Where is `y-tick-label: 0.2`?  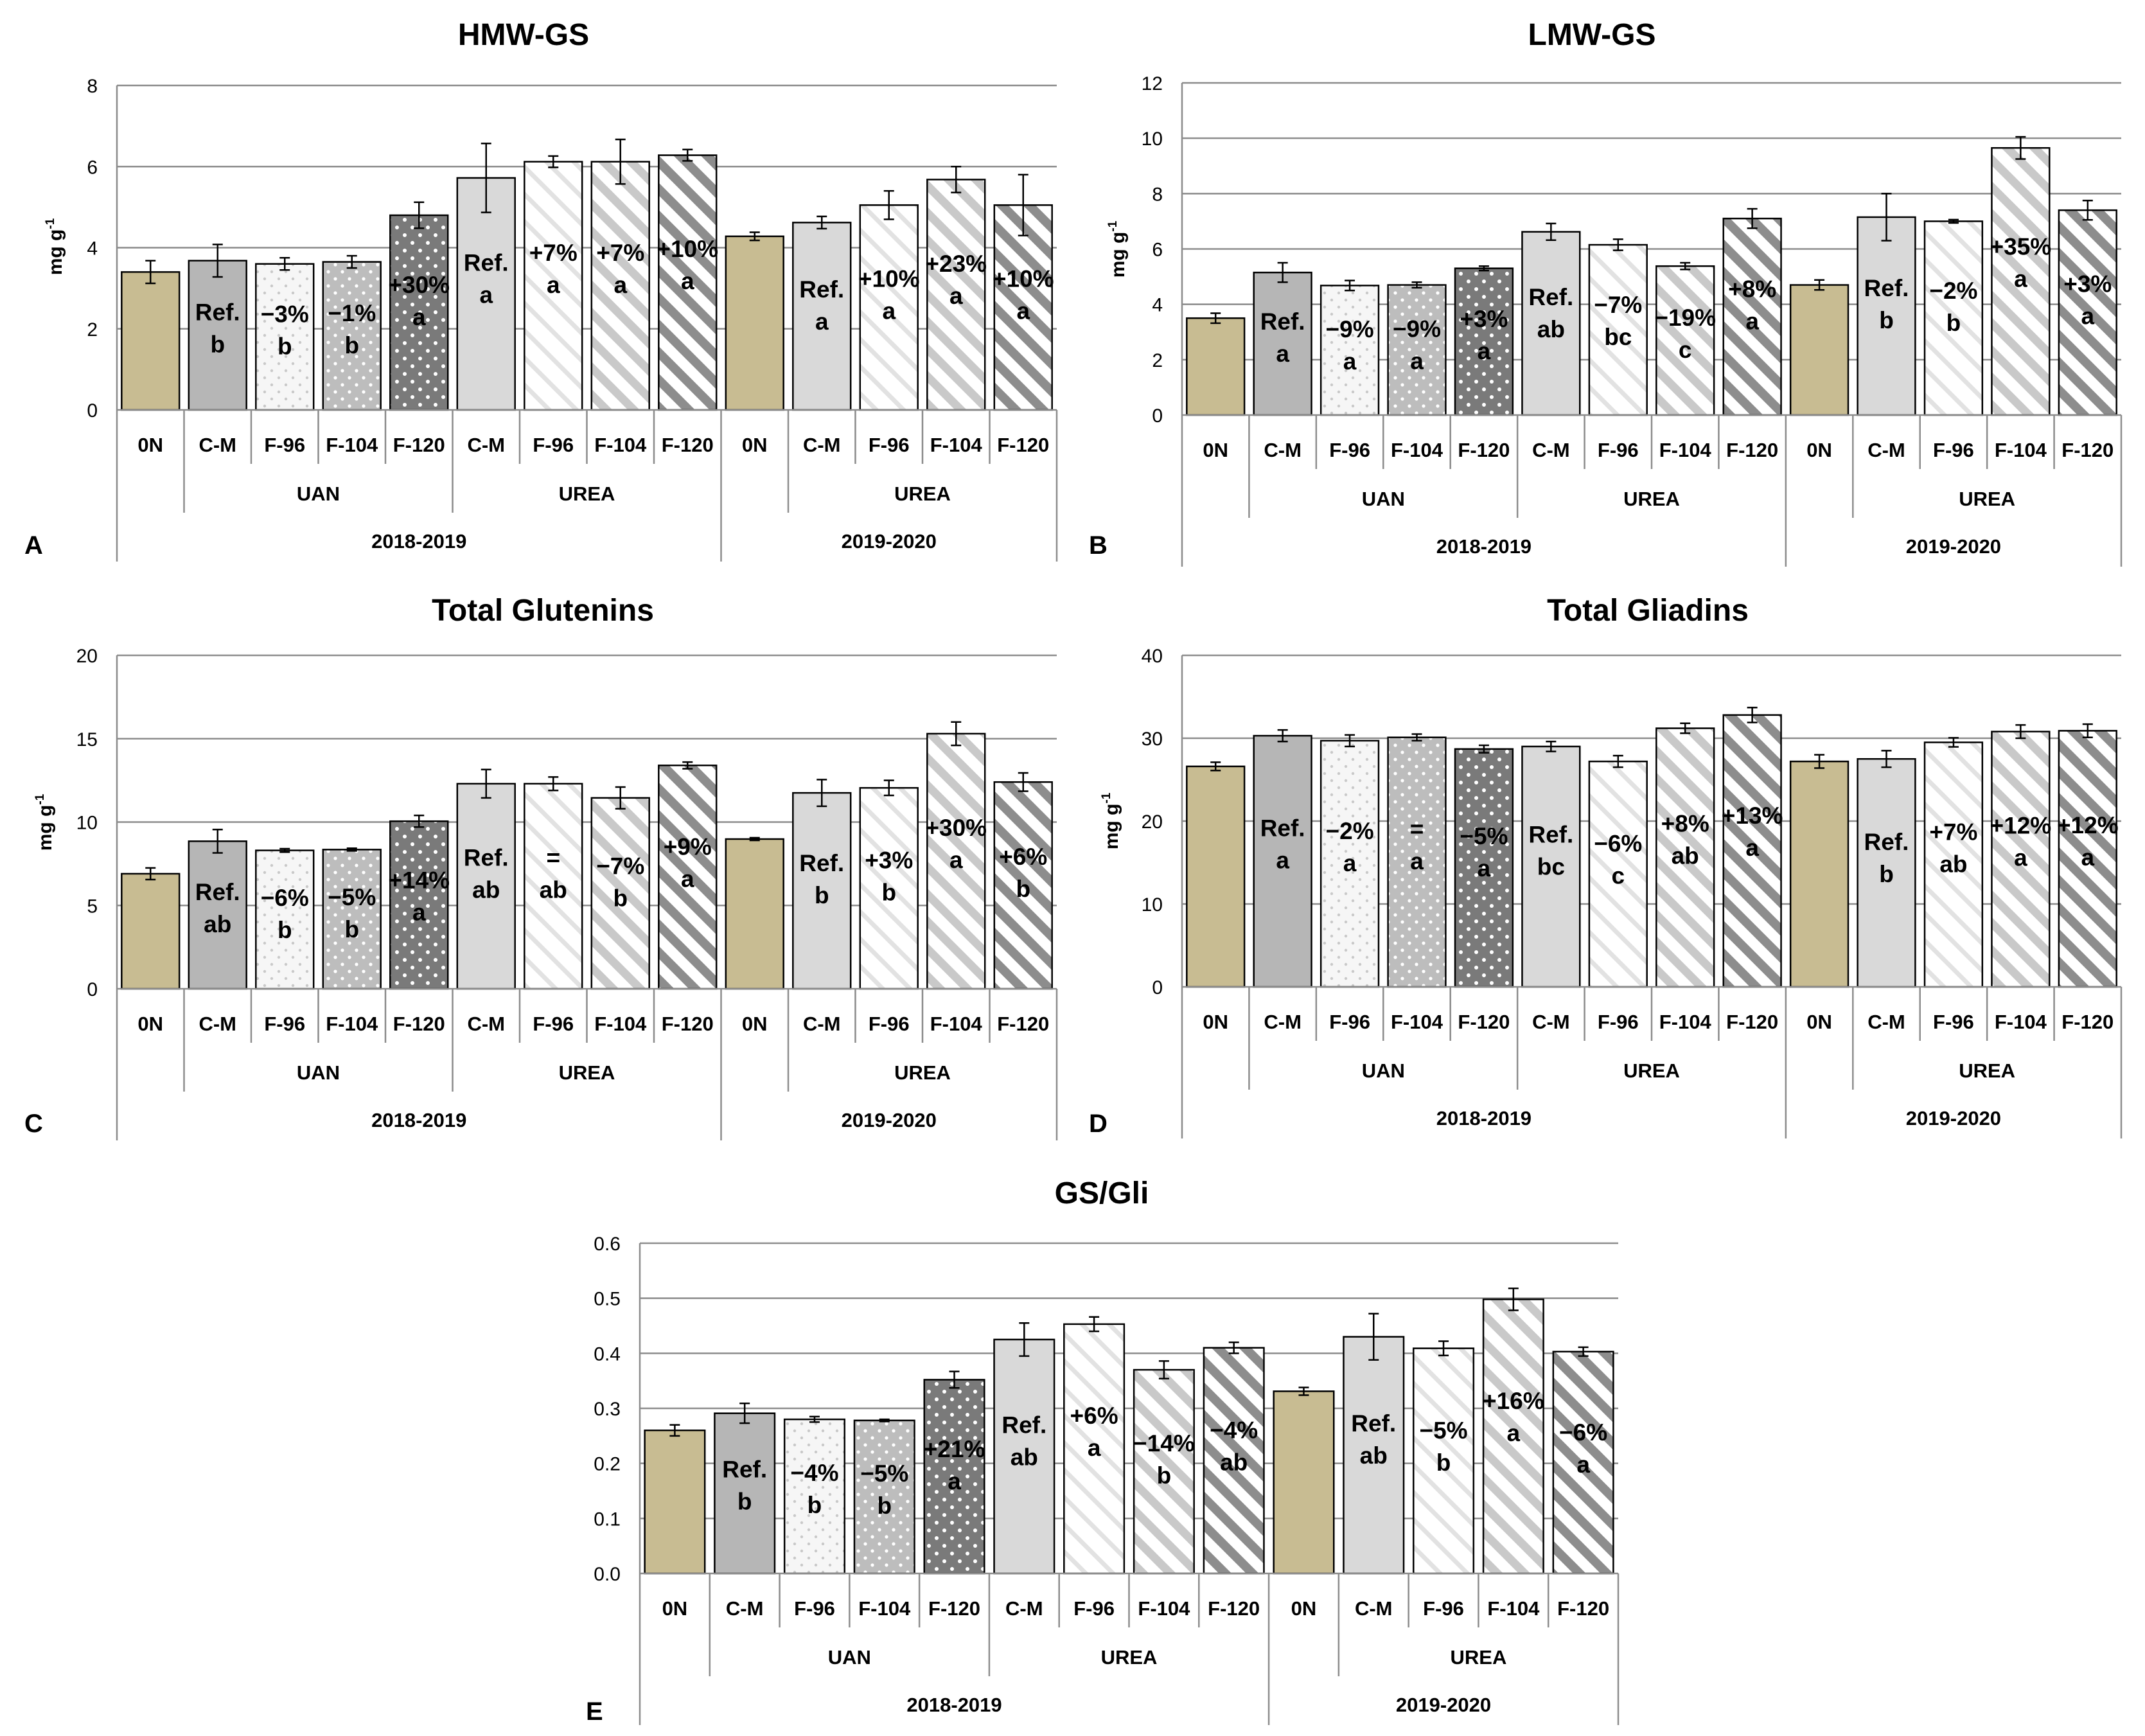
y-tick-label: 0.2 is located at coordinates (607, 1464).